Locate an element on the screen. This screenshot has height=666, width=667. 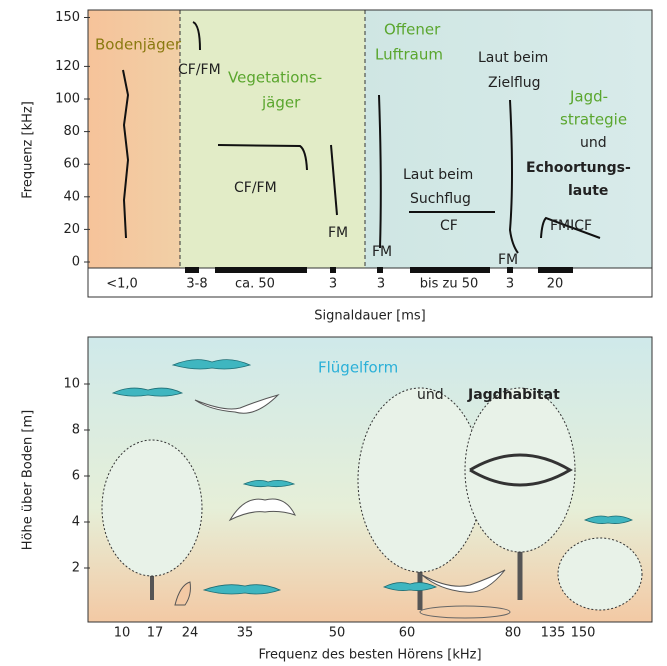
annotation: Luftraum is located at coordinates (409, 55).